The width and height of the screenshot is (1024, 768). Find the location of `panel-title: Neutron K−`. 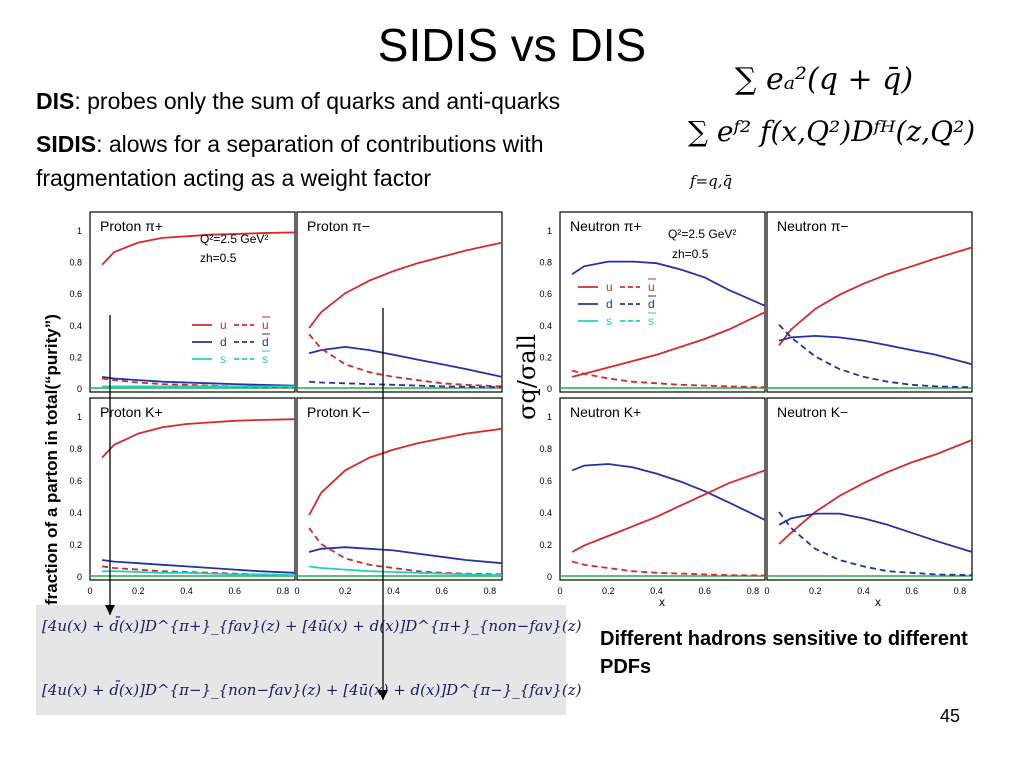

panel-title: Neutron K− is located at coordinates (812, 412).